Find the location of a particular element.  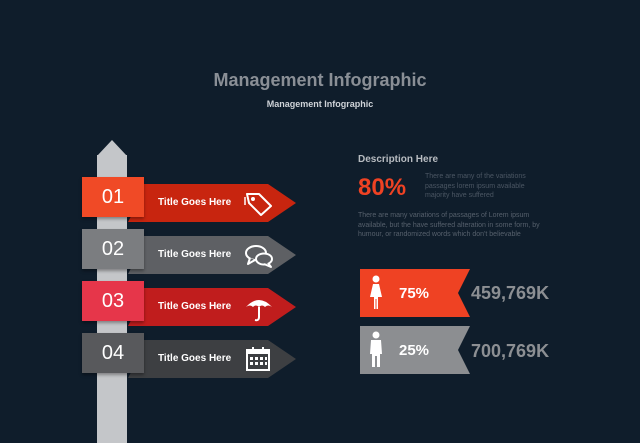

sign-number-2: 02 is located at coordinates (113, 249).